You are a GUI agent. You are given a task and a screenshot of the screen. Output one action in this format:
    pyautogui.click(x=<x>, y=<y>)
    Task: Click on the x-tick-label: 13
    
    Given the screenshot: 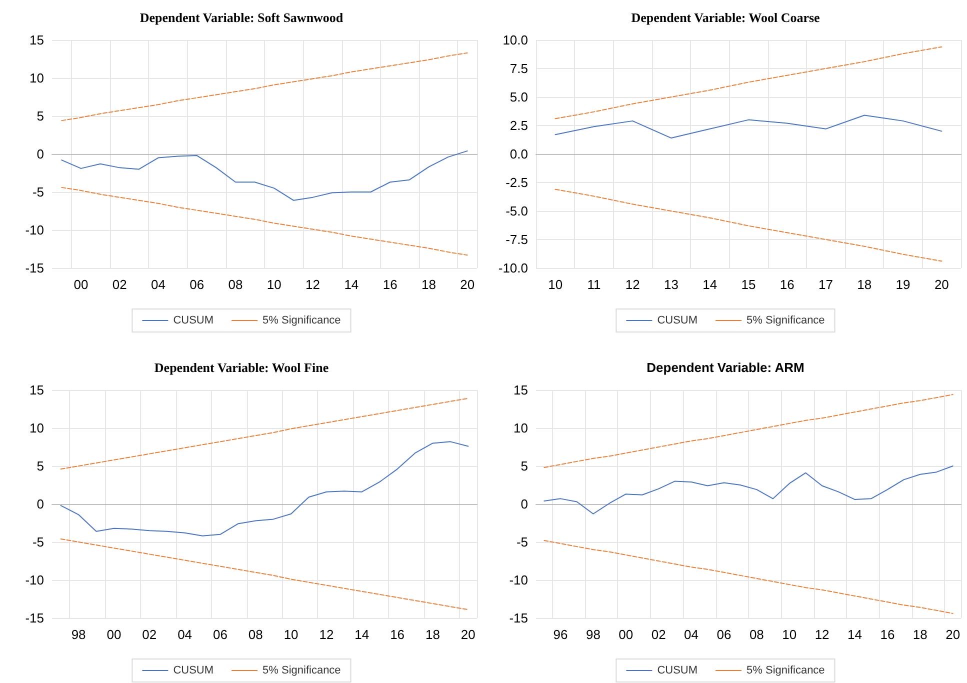 What is the action you would take?
    pyautogui.click(x=671, y=284)
    